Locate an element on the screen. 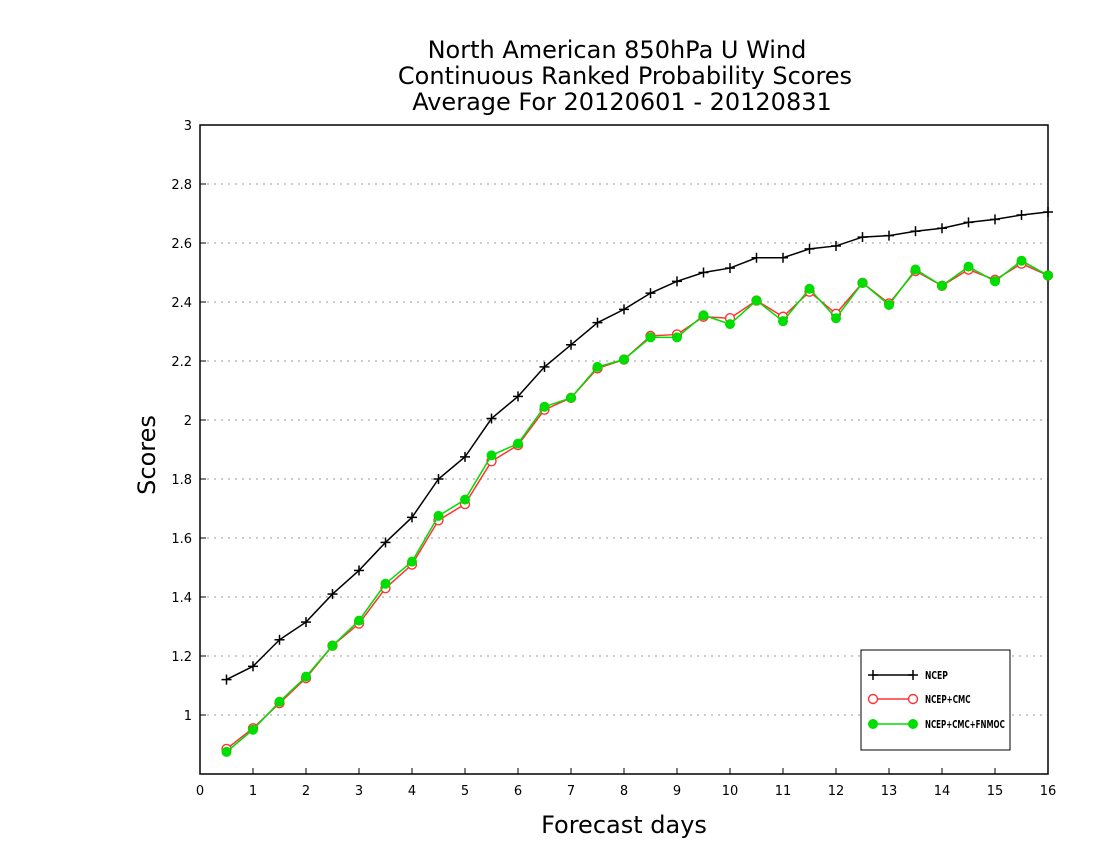 Image resolution: width=1100 pixels, height=850 pixels. x-axis: 0 1 2 3 4 5 6 7 8 9 10 11 12 13 14 15 16 is located at coordinates (626, 783).